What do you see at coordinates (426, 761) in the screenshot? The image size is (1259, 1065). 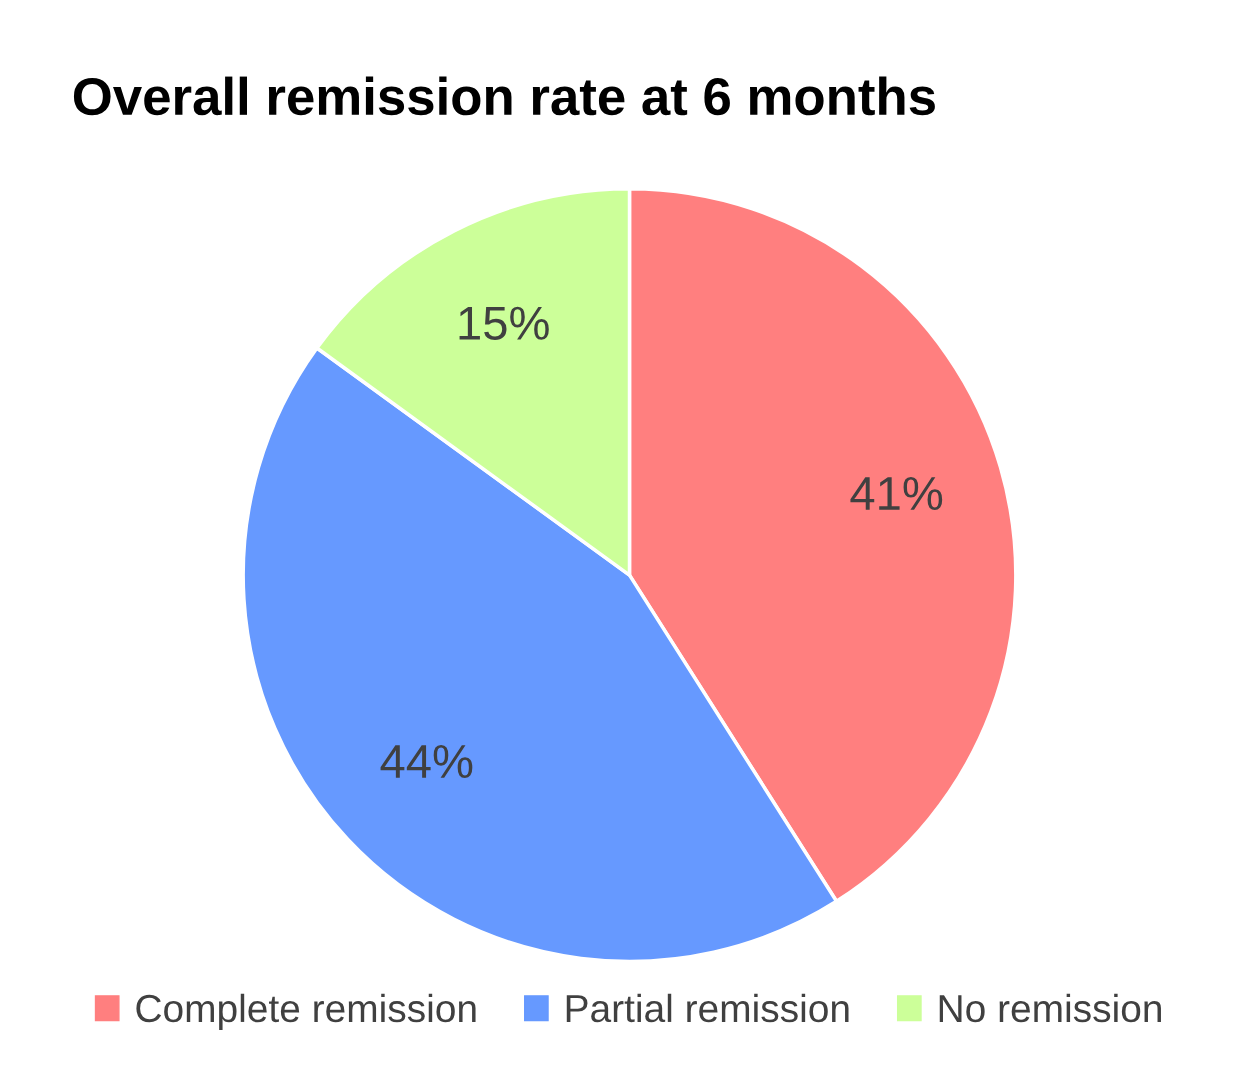 I see `data-label: 44%` at bounding box center [426, 761].